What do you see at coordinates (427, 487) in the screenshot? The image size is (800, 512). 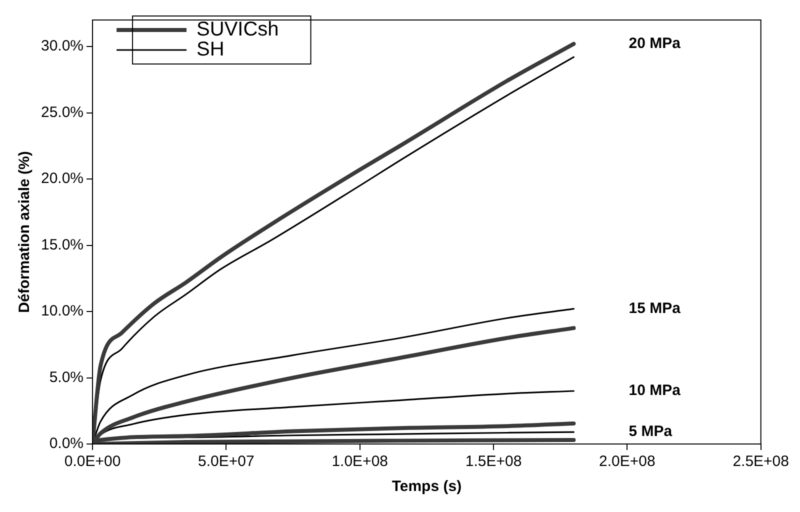 I see `x-axis-title: Temps (s)` at bounding box center [427, 487].